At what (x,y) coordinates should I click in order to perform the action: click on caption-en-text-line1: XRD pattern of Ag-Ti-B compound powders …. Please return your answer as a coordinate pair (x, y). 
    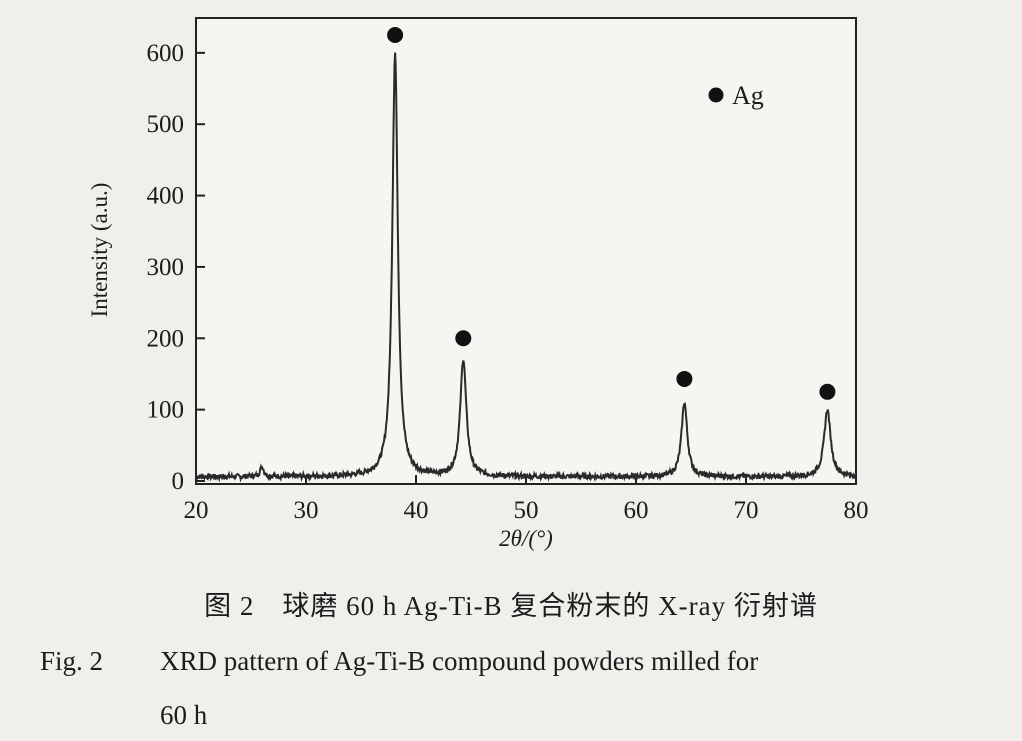
    Looking at the image, I should click on (459, 661).